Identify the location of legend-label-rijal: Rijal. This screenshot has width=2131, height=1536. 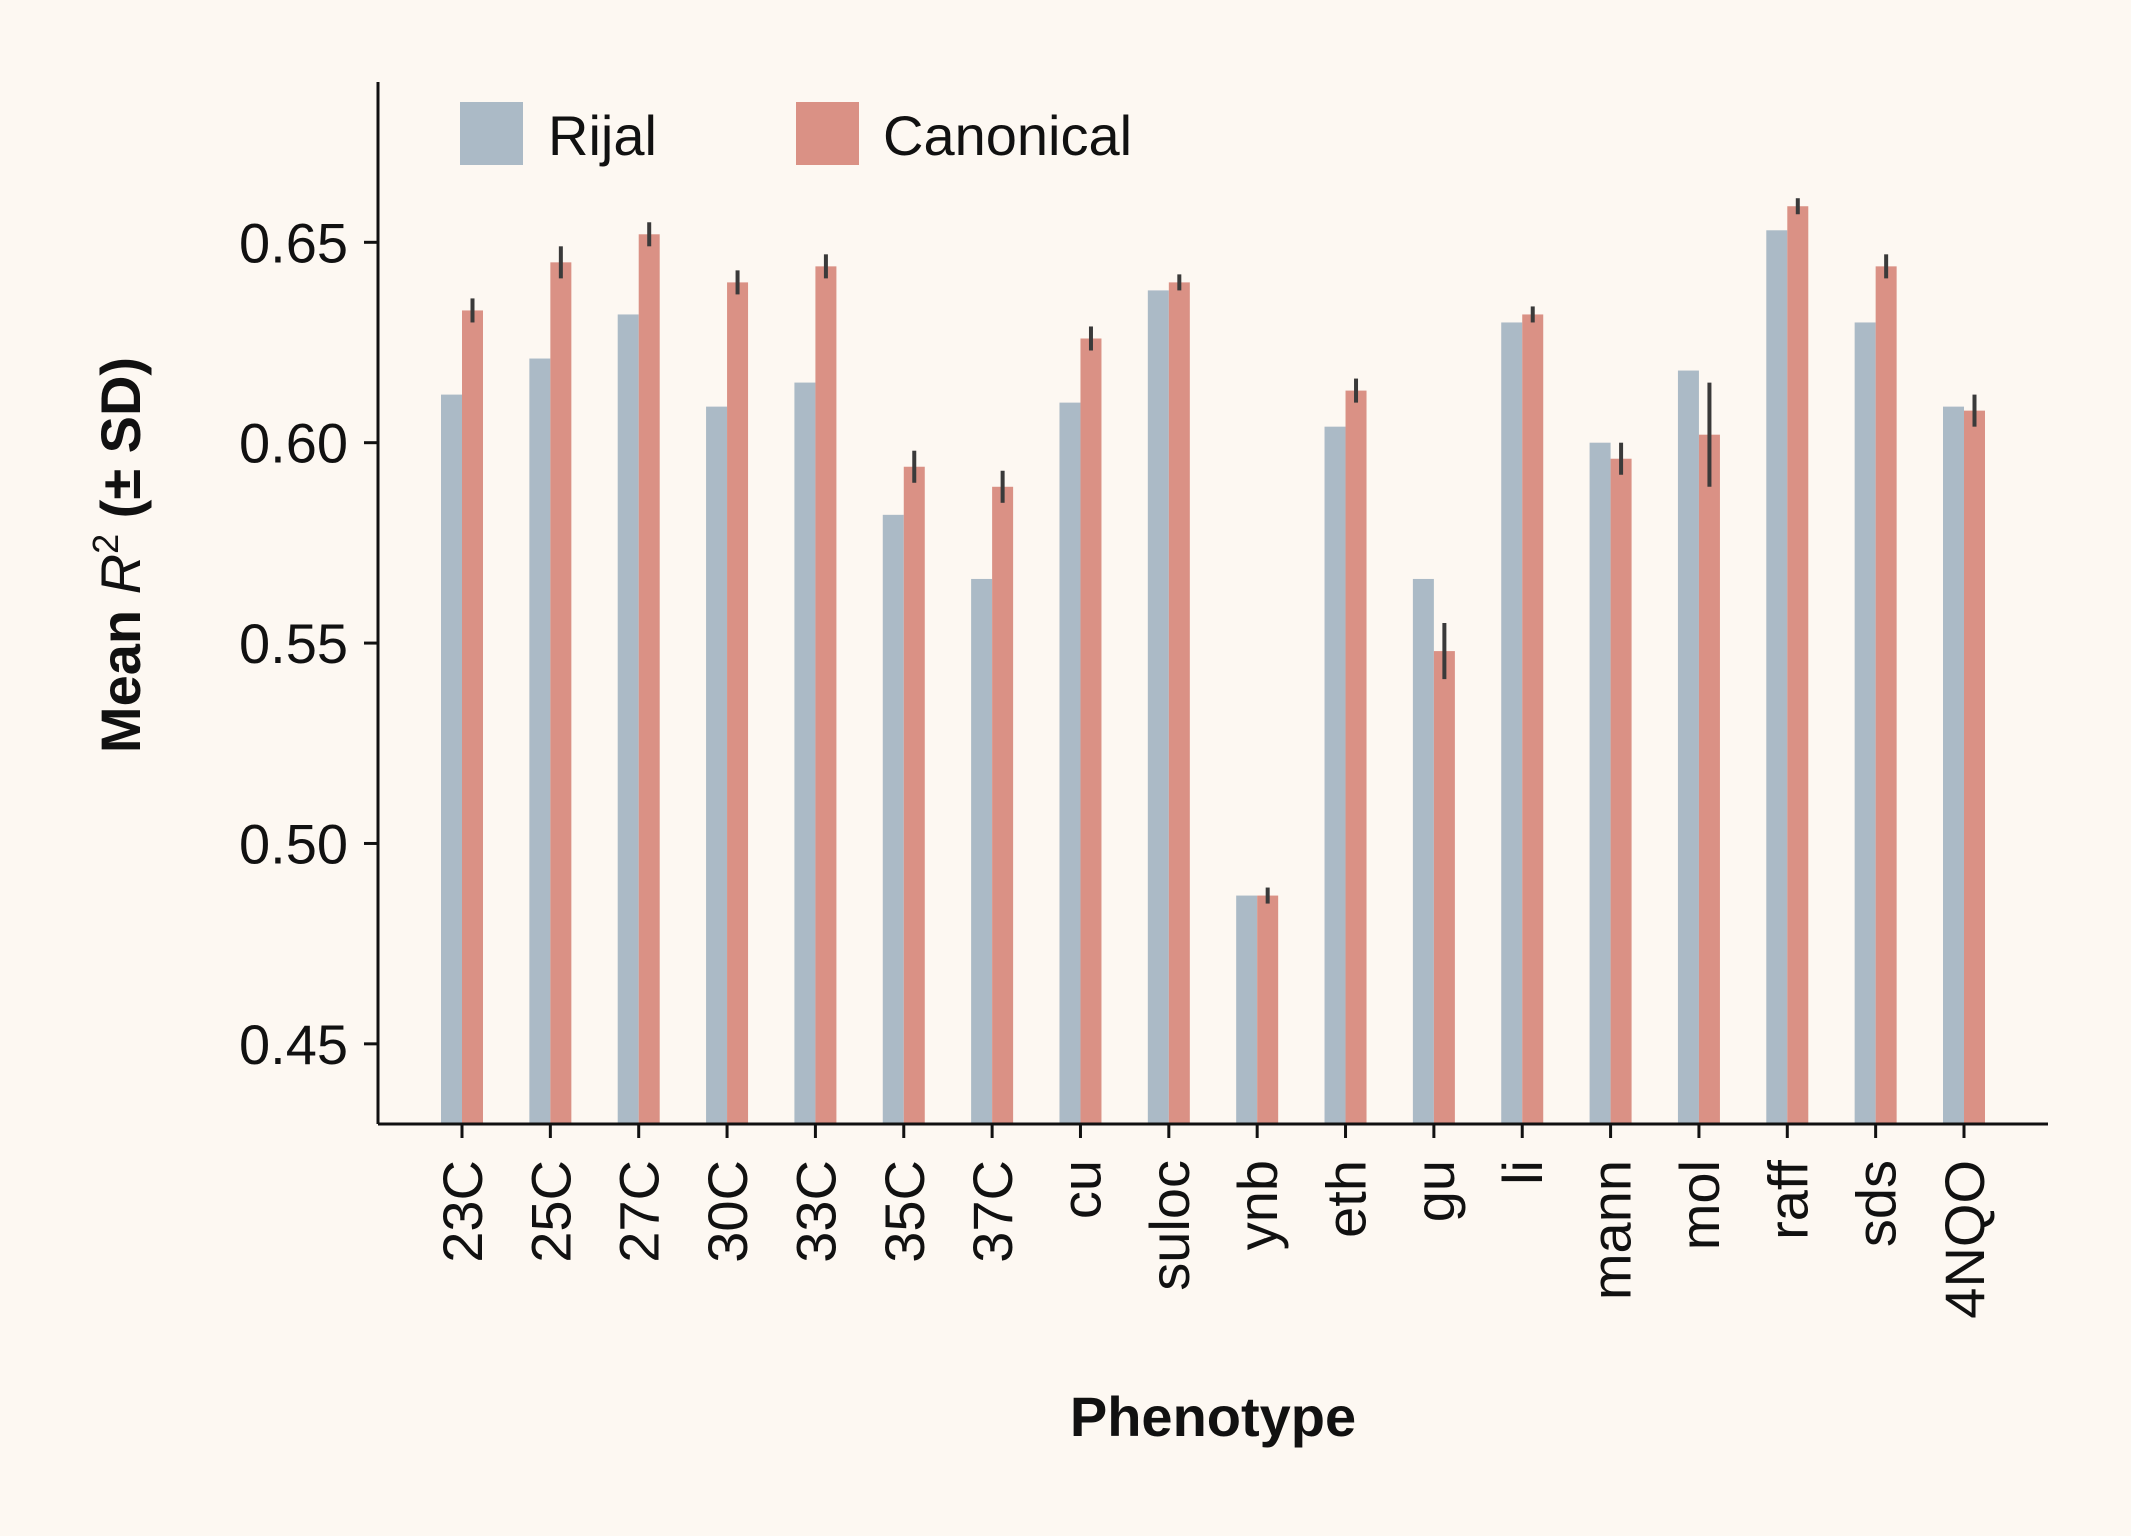
(602, 135).